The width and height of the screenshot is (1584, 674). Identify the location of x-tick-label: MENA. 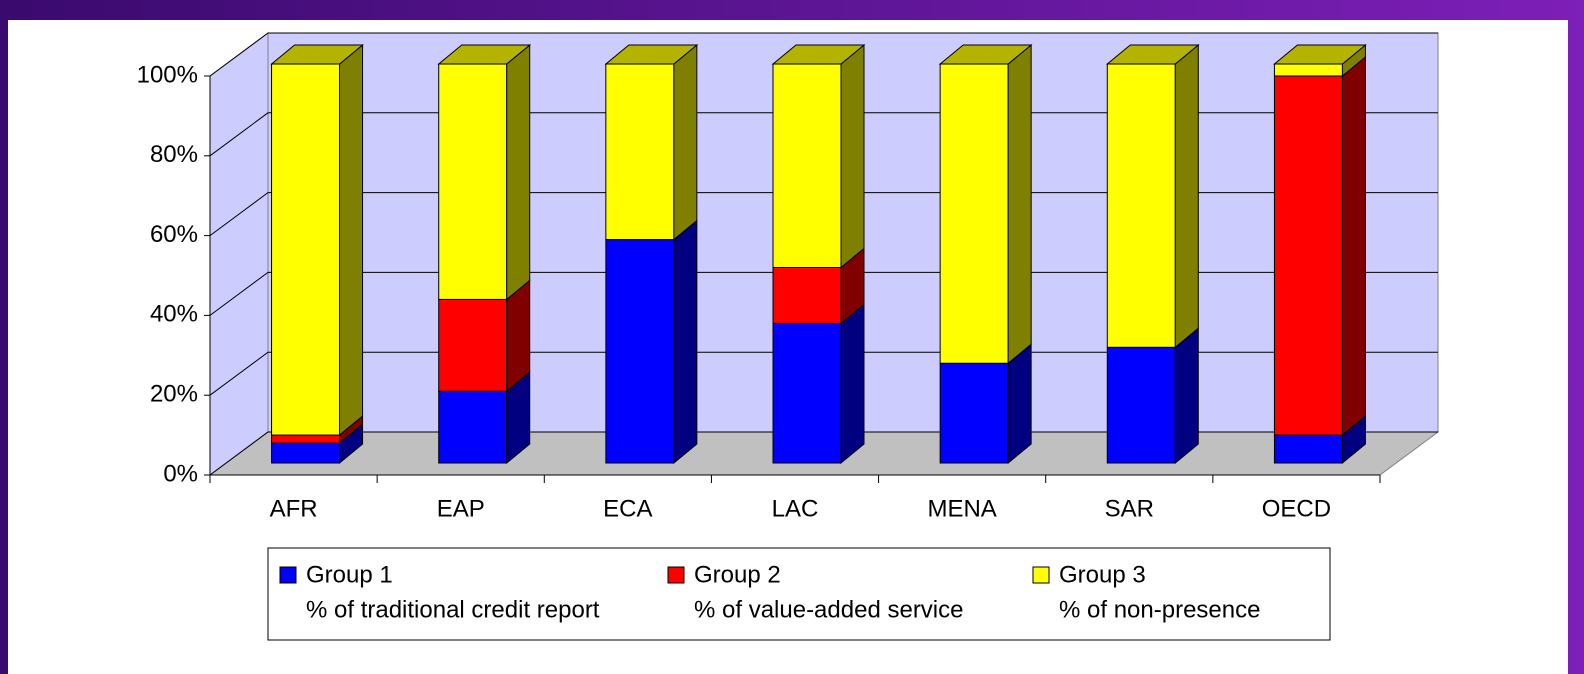
(961, 508).